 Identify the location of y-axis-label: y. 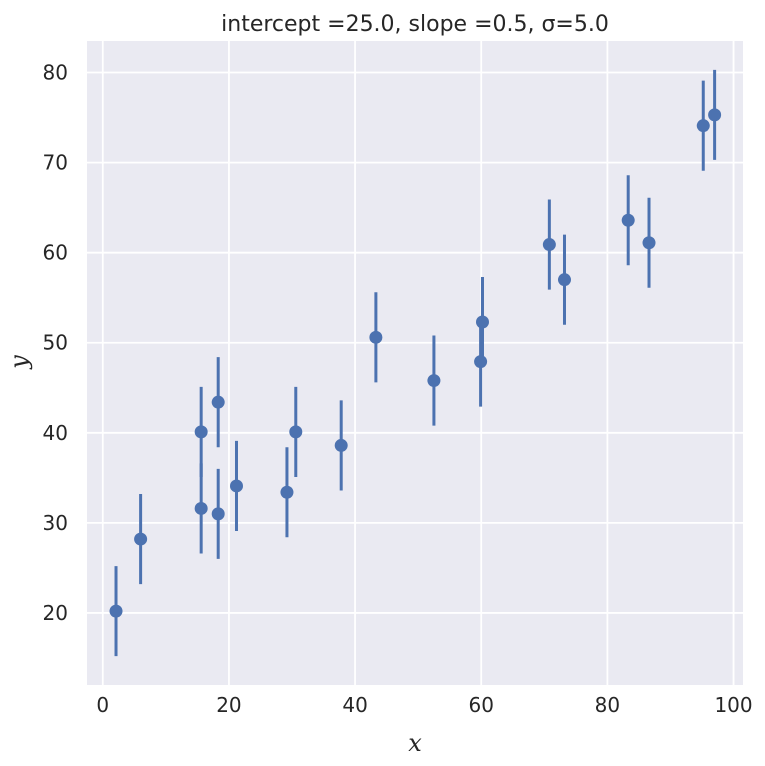
(19, 362).